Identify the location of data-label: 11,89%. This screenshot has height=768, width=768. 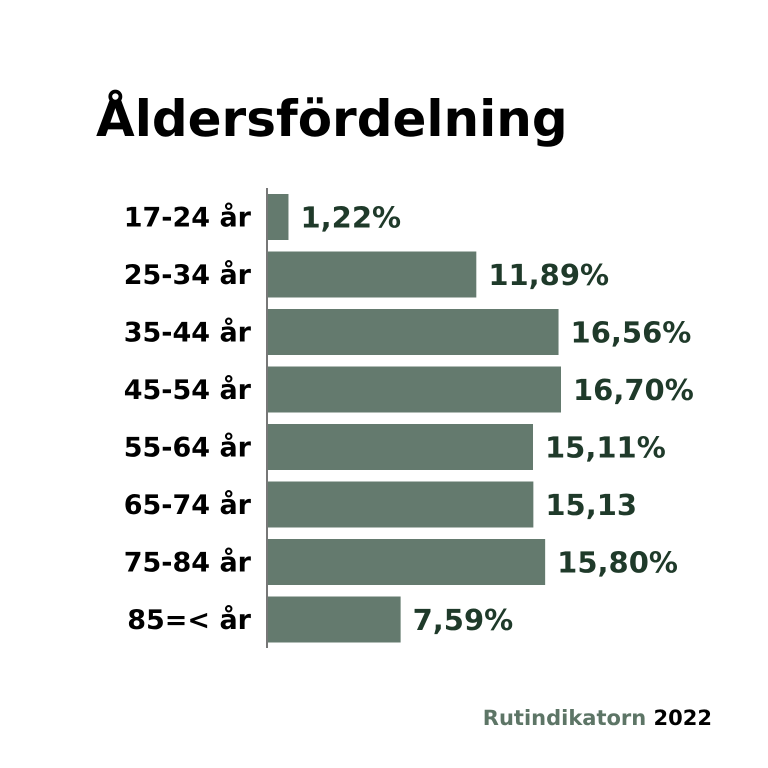
(549, 275).